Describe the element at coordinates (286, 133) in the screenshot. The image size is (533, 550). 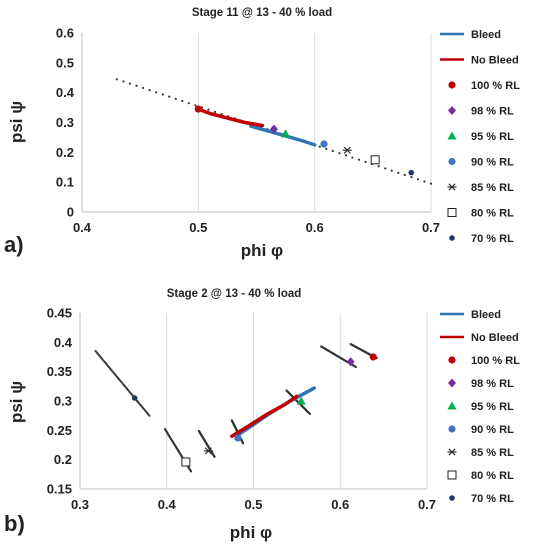
I see `a-point-95-rl` at that location.